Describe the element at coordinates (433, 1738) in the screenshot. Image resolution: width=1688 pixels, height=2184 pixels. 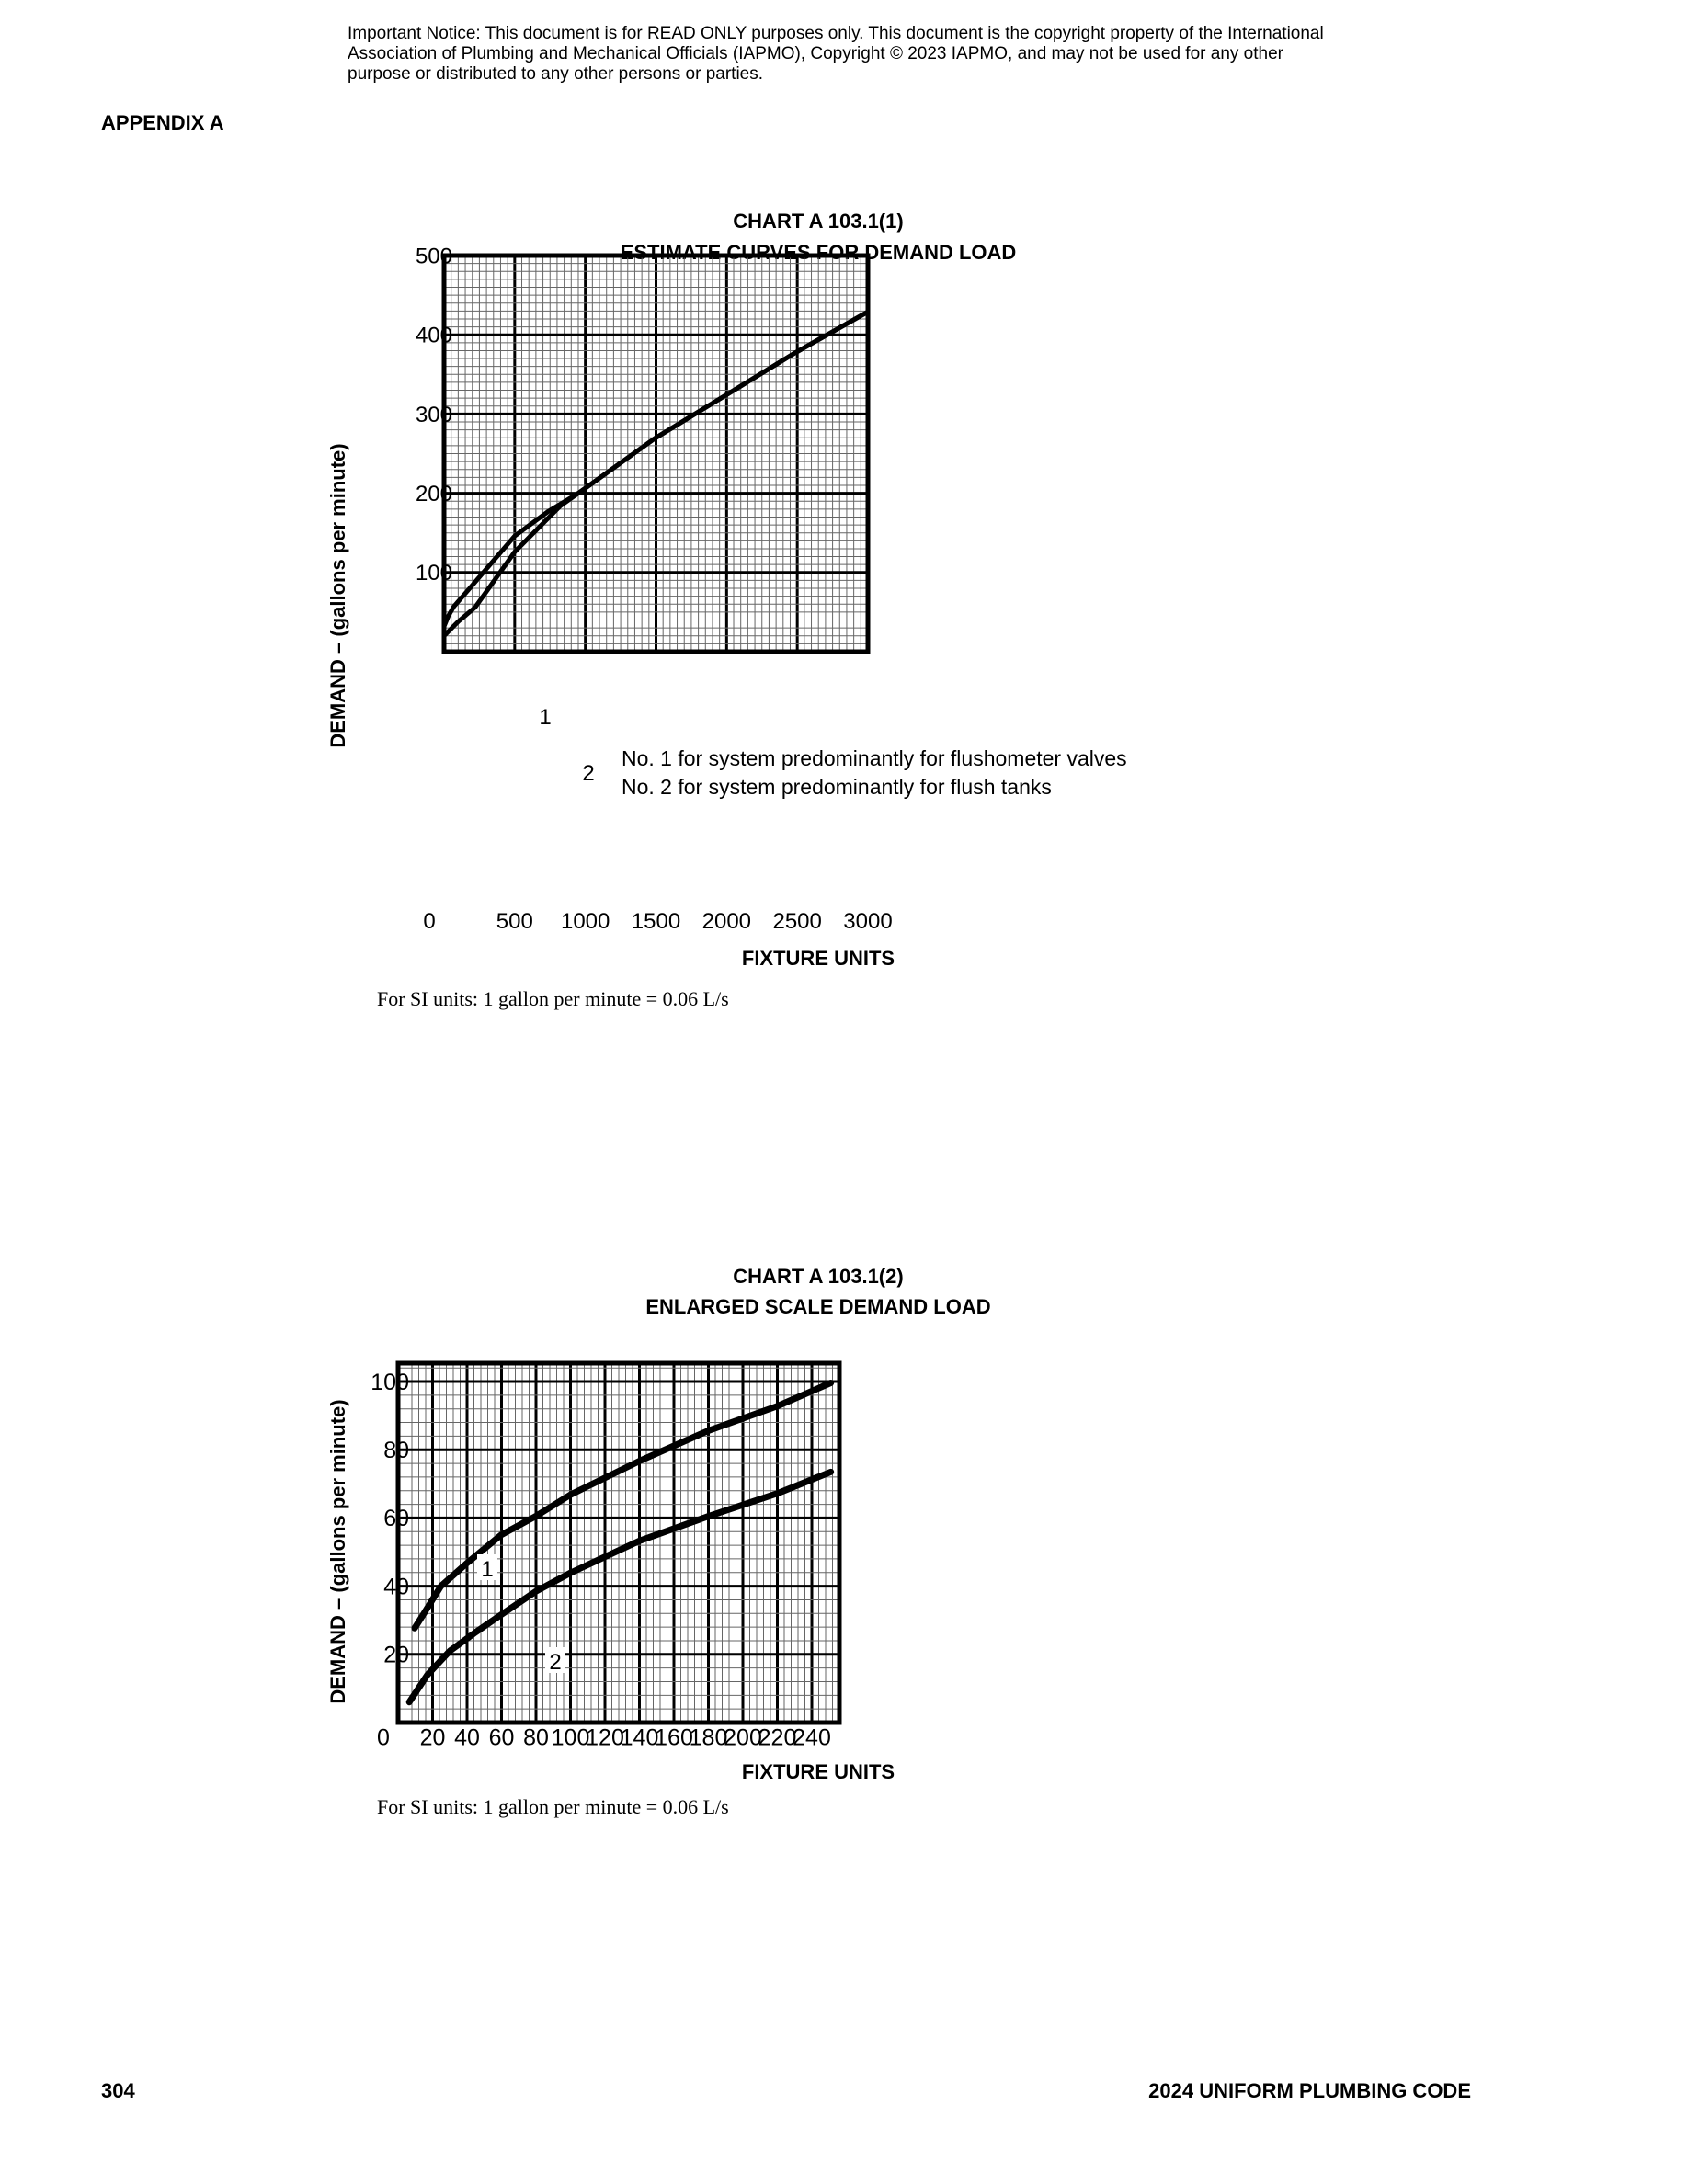
I see `chart2-x-tick-label: 20` at that location.